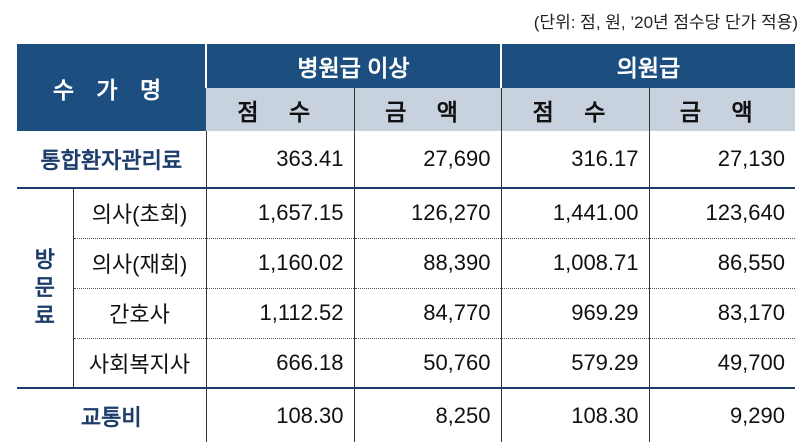 The height and width of the screenshot is (448, 812). I want to click on visit-fee-group-label: 방 문 료, so click(45, 288).